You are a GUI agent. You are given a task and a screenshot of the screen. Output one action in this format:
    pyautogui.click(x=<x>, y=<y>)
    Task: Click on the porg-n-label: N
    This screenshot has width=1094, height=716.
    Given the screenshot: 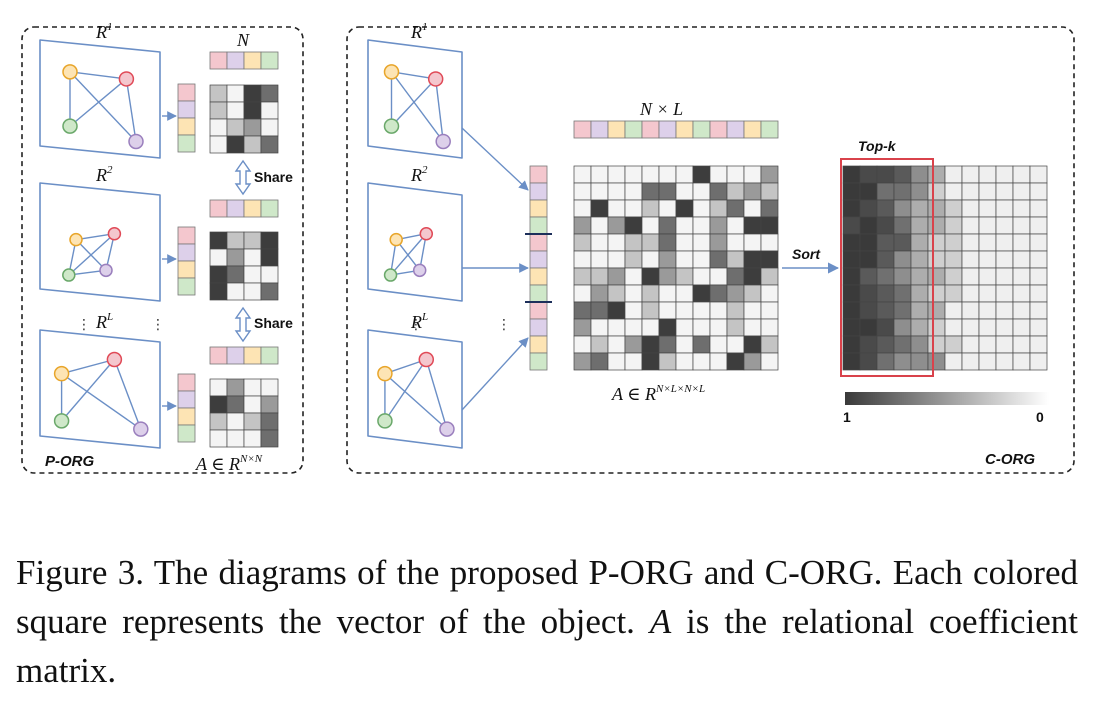 What is the action you would take?
    pyautogui.click(x=243, y=40)
    